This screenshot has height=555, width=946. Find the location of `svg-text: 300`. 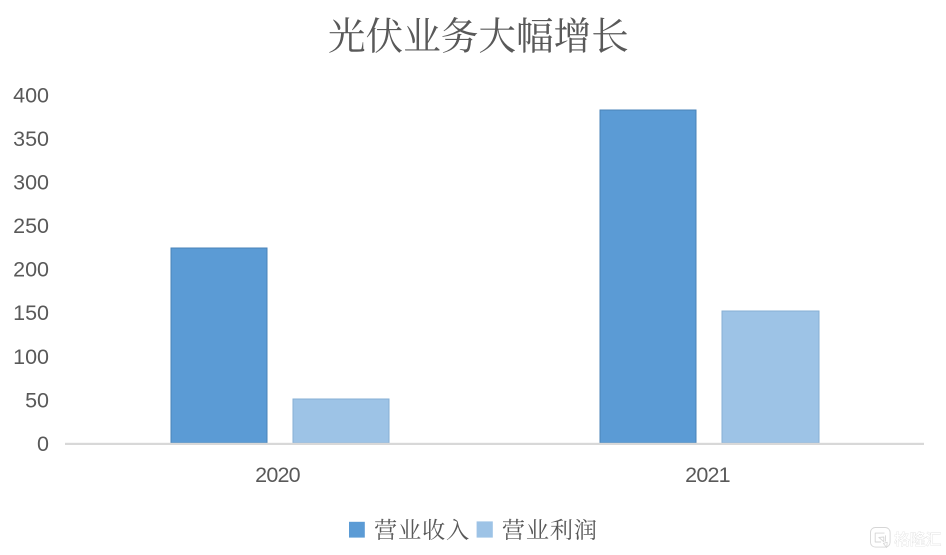

svg-text: 300 is located at coordinates (31, 183).